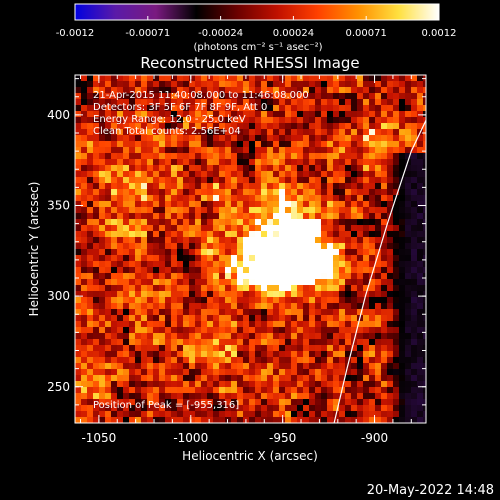  Describe the element at coordinates (58, 296) in the screenshot. I see `y-tick-label: 300` at that location.